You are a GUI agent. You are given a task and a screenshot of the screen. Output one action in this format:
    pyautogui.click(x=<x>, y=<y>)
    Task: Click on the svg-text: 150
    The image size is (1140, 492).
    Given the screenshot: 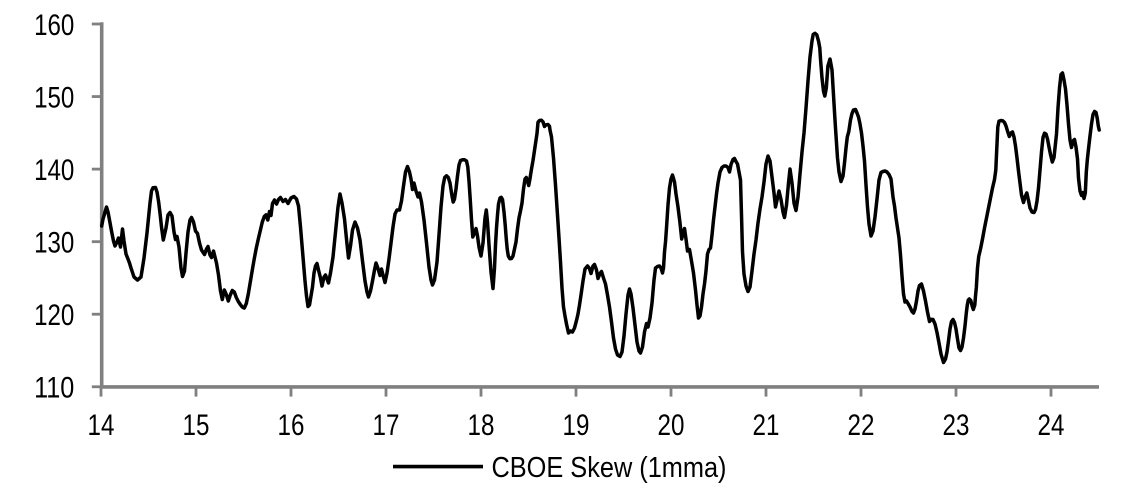 What is the action you would take?
    pyautogui.click(x=54, y=97)
    